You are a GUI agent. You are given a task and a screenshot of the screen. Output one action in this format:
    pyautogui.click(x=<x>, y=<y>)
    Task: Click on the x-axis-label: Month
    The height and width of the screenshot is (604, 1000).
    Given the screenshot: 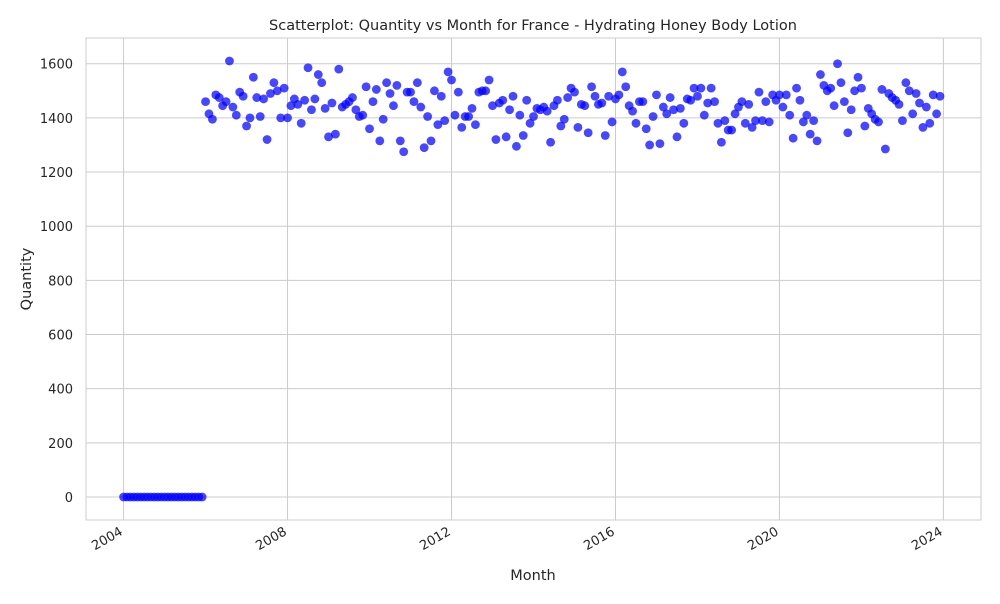 What is the action you would take?
    pyautogui.click(x=532, y=576)
    